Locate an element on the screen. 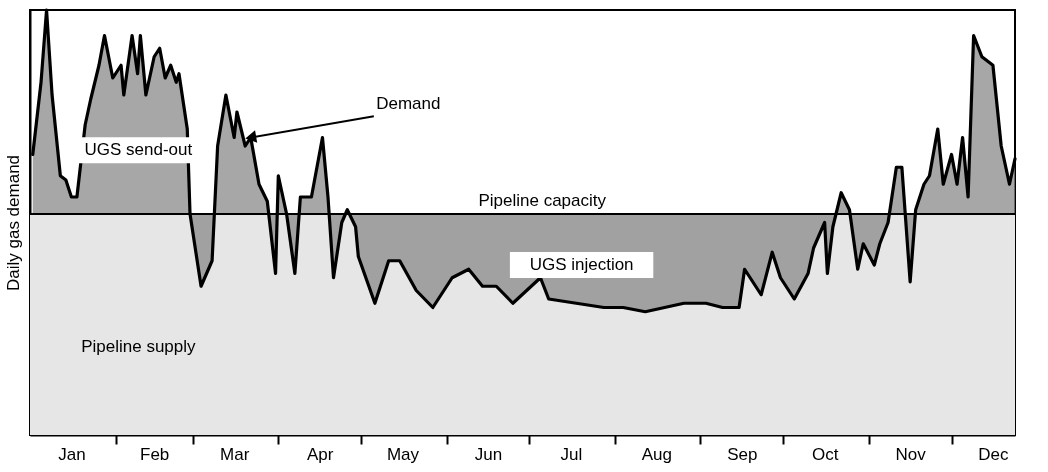 This screenshot has width=1048, height=472. ref-line-label: Pipeline capacity is located at coordinates (542, 200).